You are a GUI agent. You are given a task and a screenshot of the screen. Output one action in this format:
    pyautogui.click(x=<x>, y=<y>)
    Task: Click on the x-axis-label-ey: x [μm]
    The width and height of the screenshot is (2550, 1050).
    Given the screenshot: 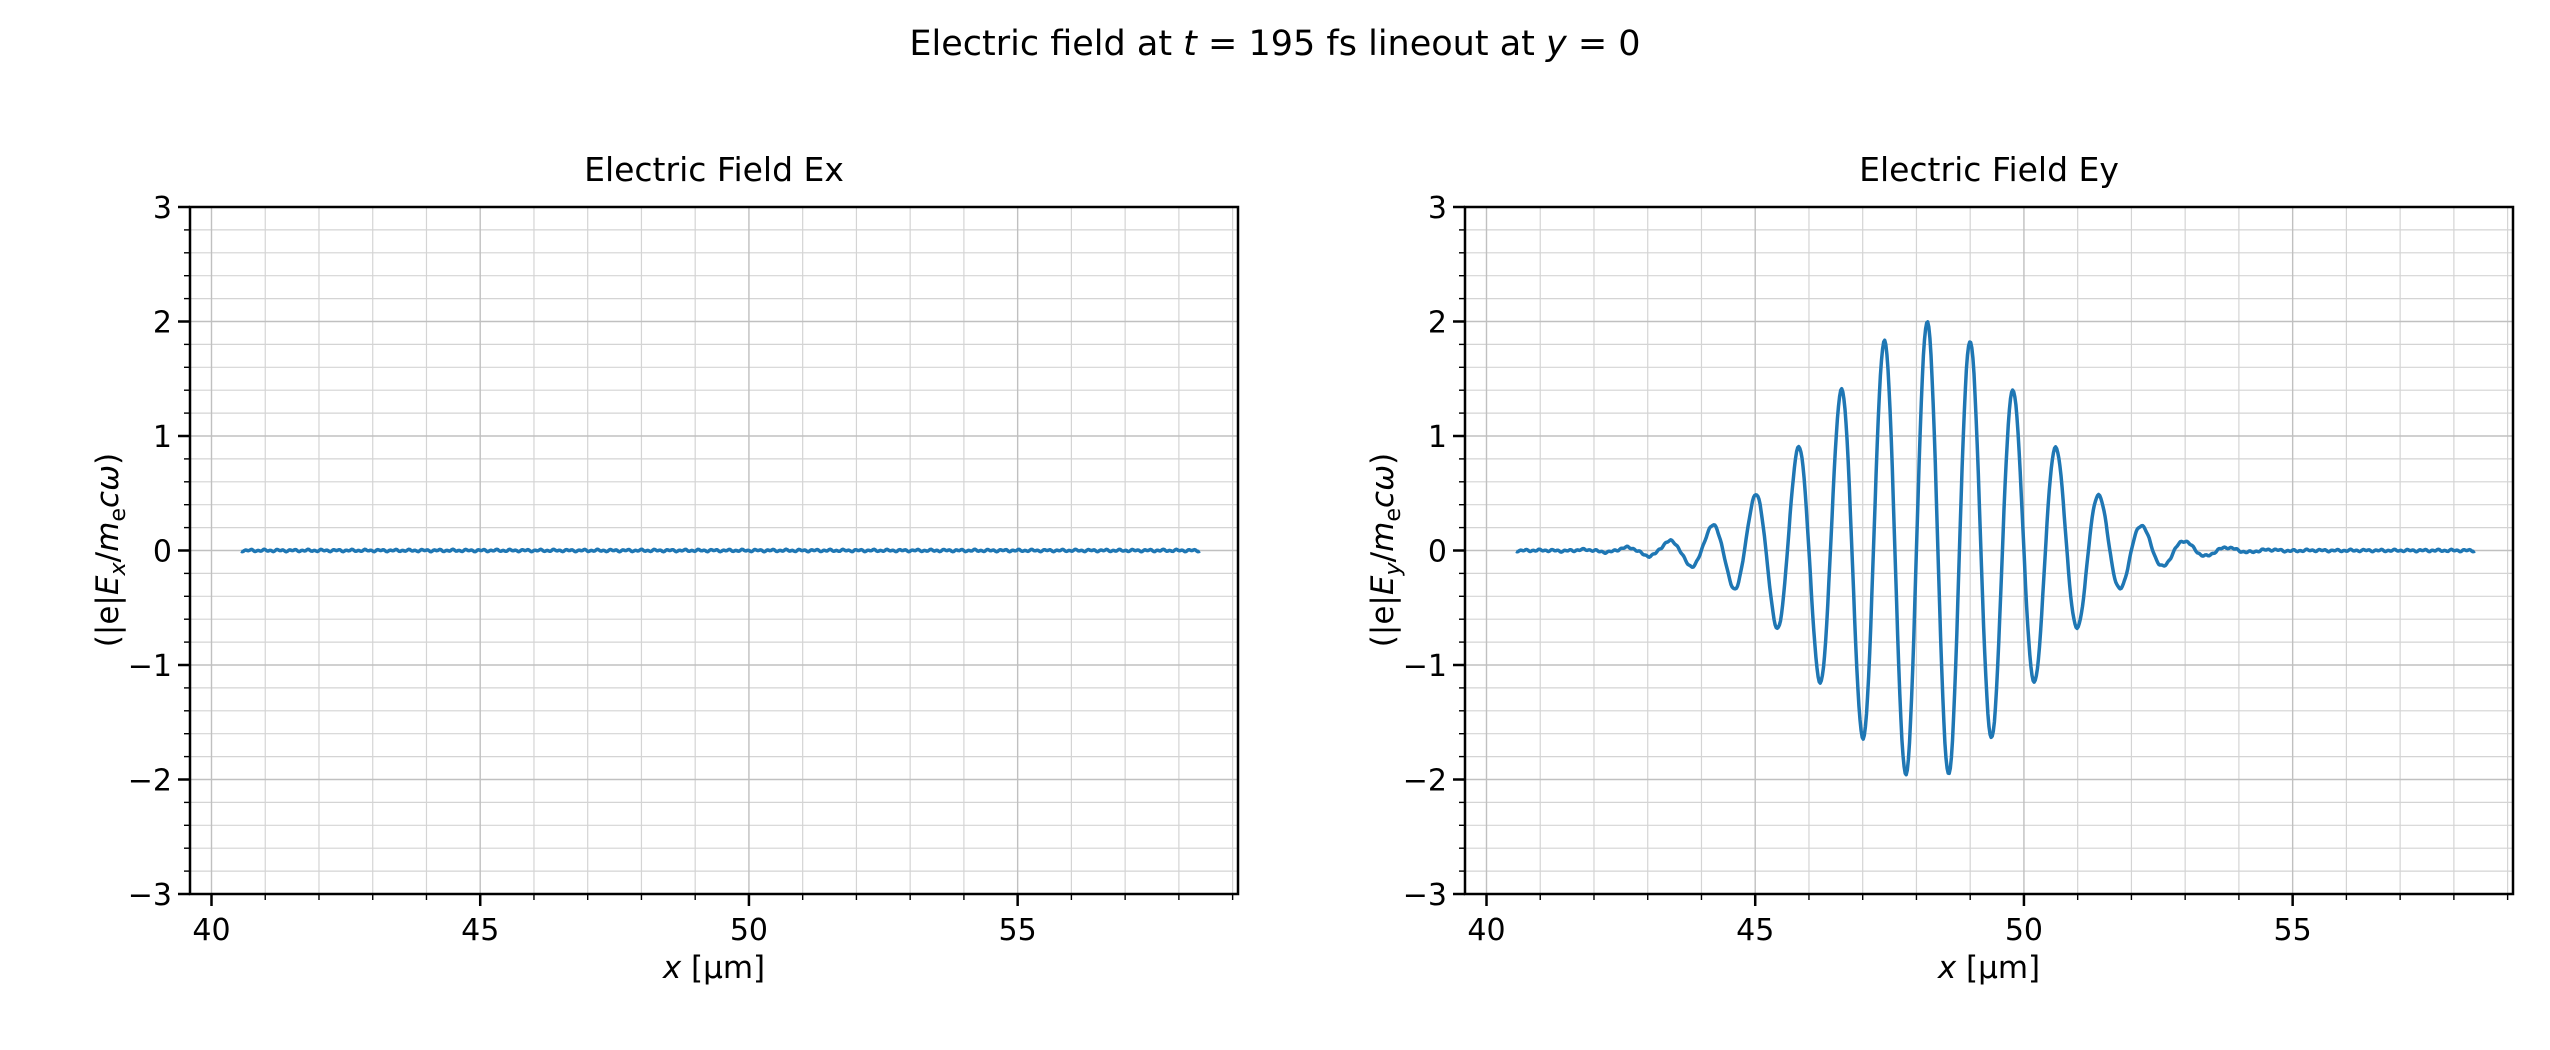 What is the action you would take?
    pyautogui.click(x=1989, y=968)
    